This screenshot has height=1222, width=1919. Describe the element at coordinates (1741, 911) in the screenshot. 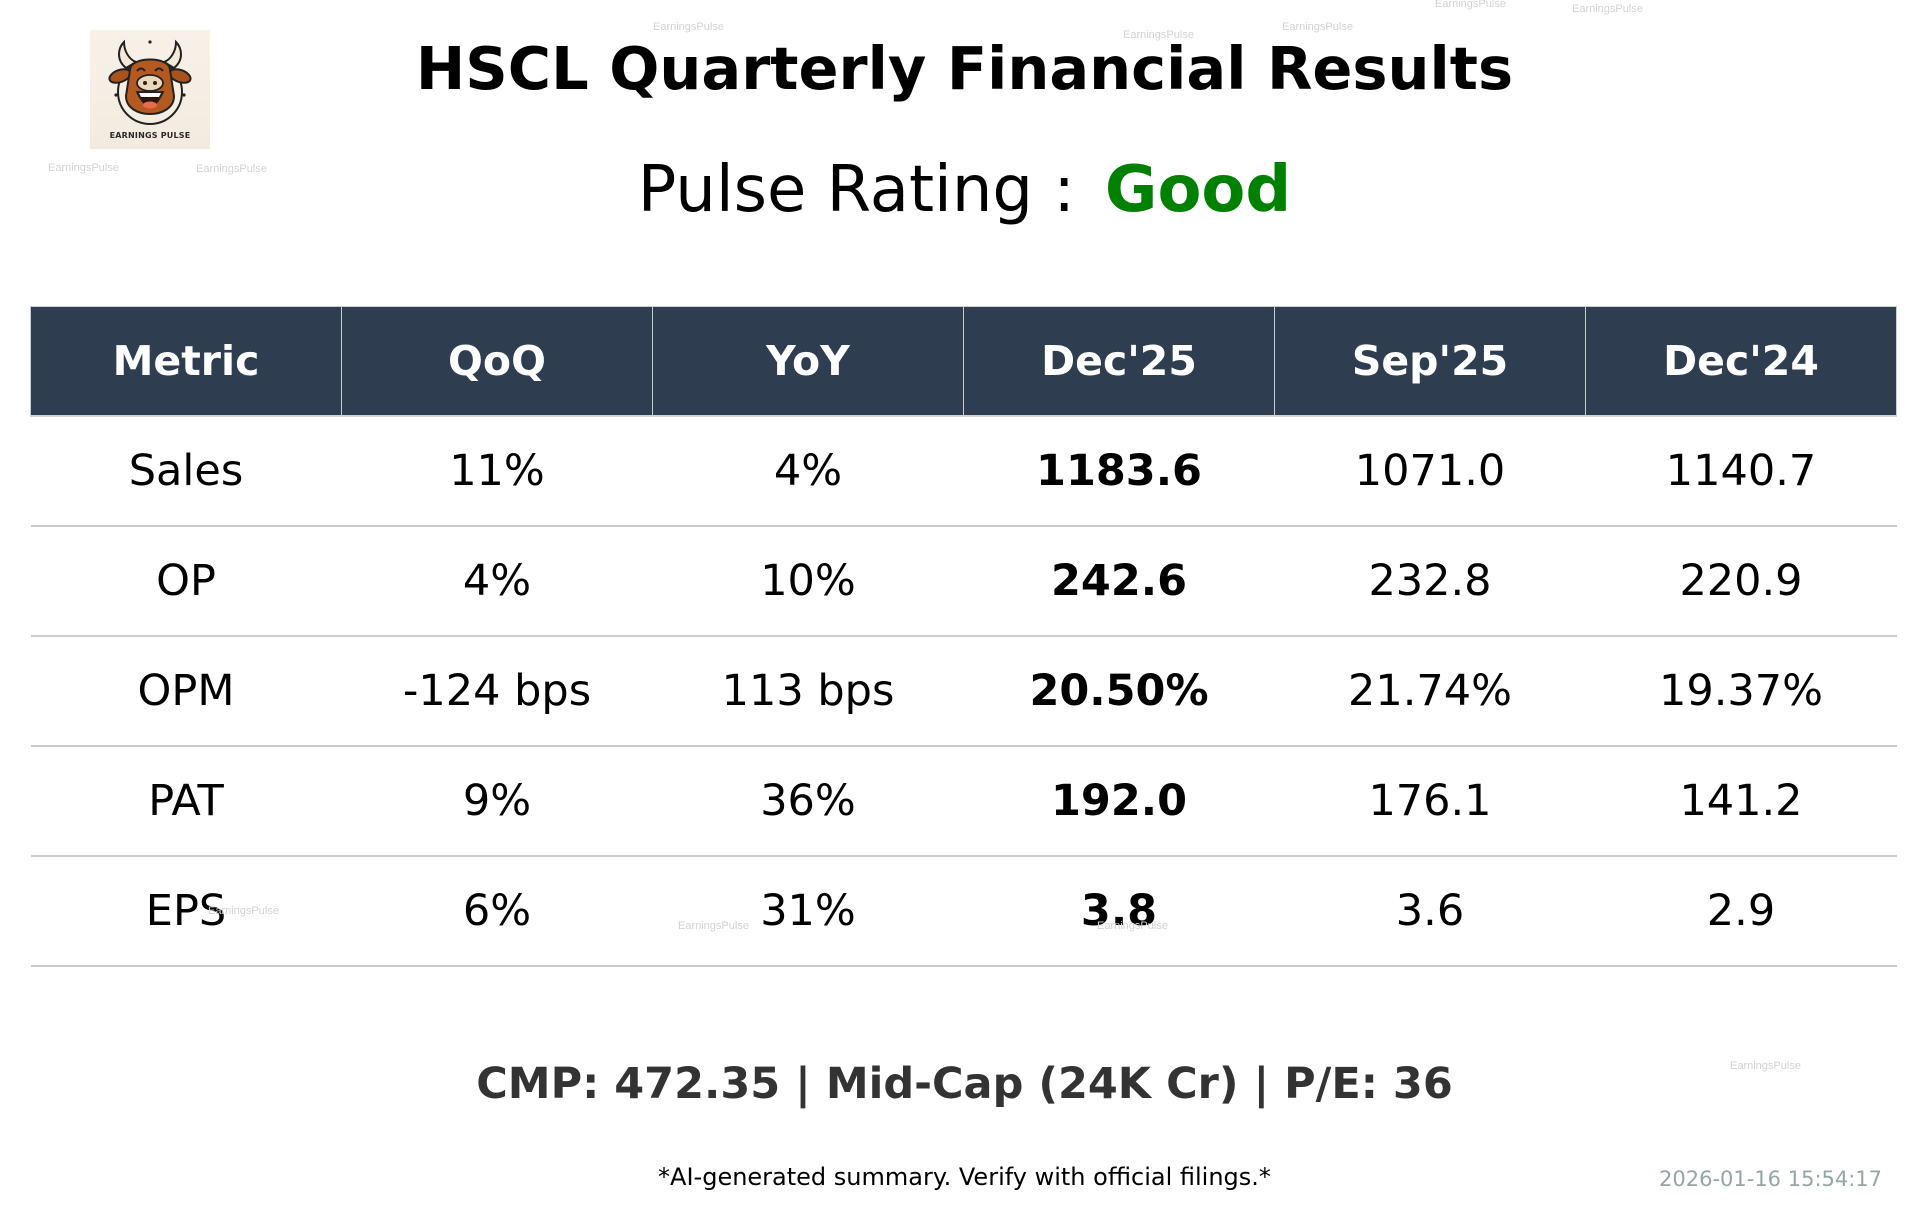

I see `dec24-cell: 2.9` at that location.